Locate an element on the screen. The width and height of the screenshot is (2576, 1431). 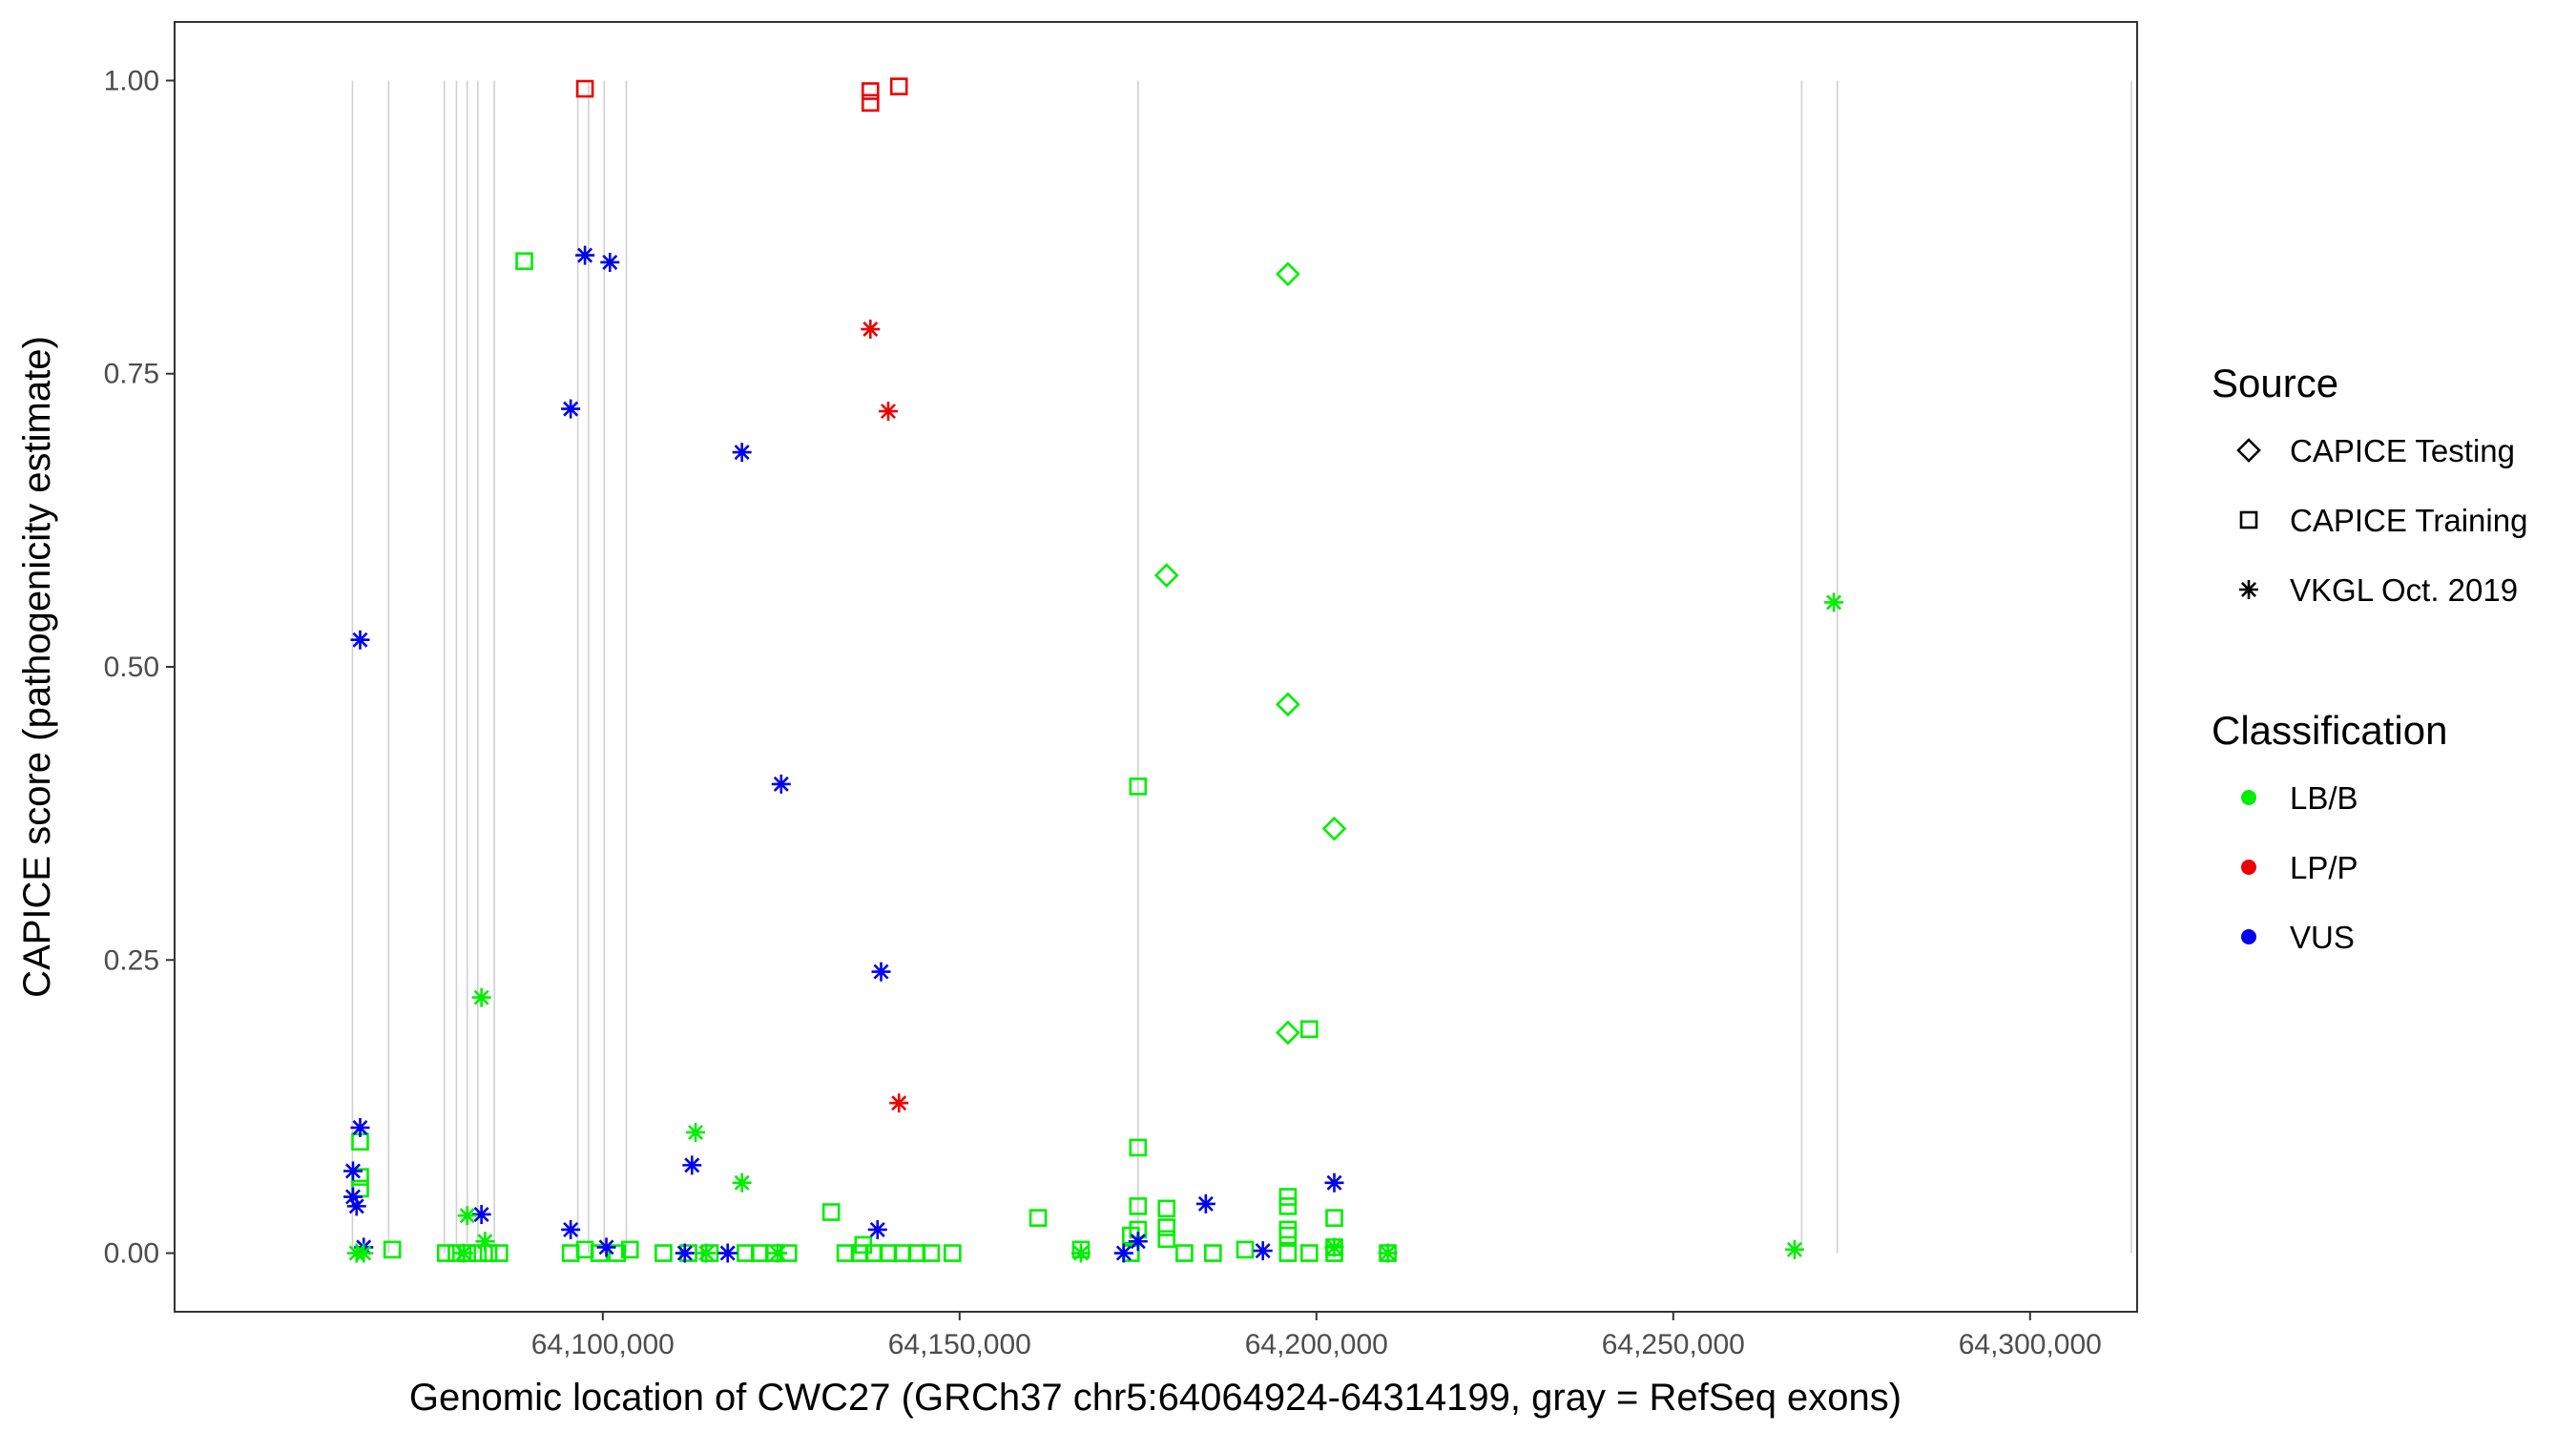
series-diamond-lbb is located at coordinates (1250, 654).